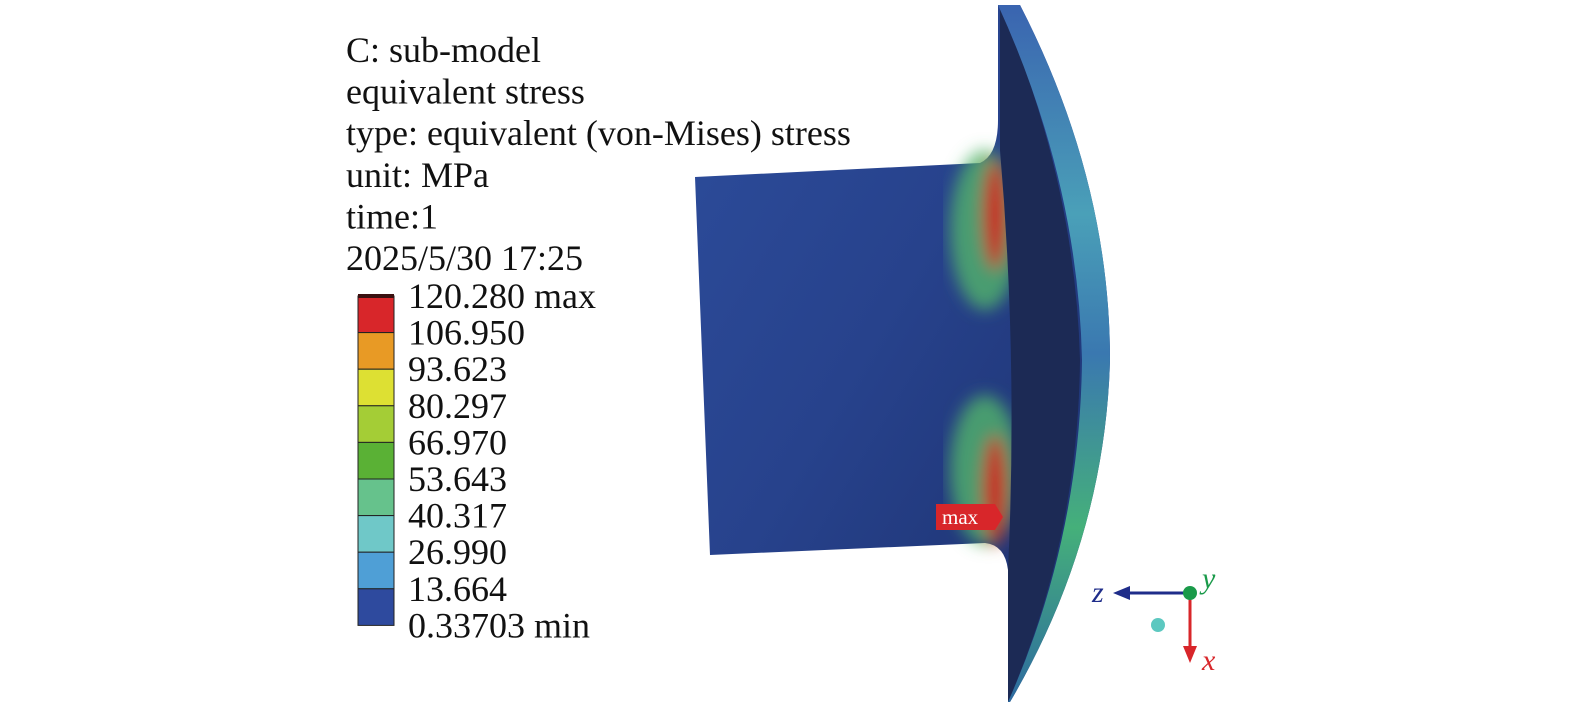 This screenshot has height=710, width=1575. Describe the element at coordinates (417, 175) in the screenshot. I see `header-line: unit: MPa` at that location.